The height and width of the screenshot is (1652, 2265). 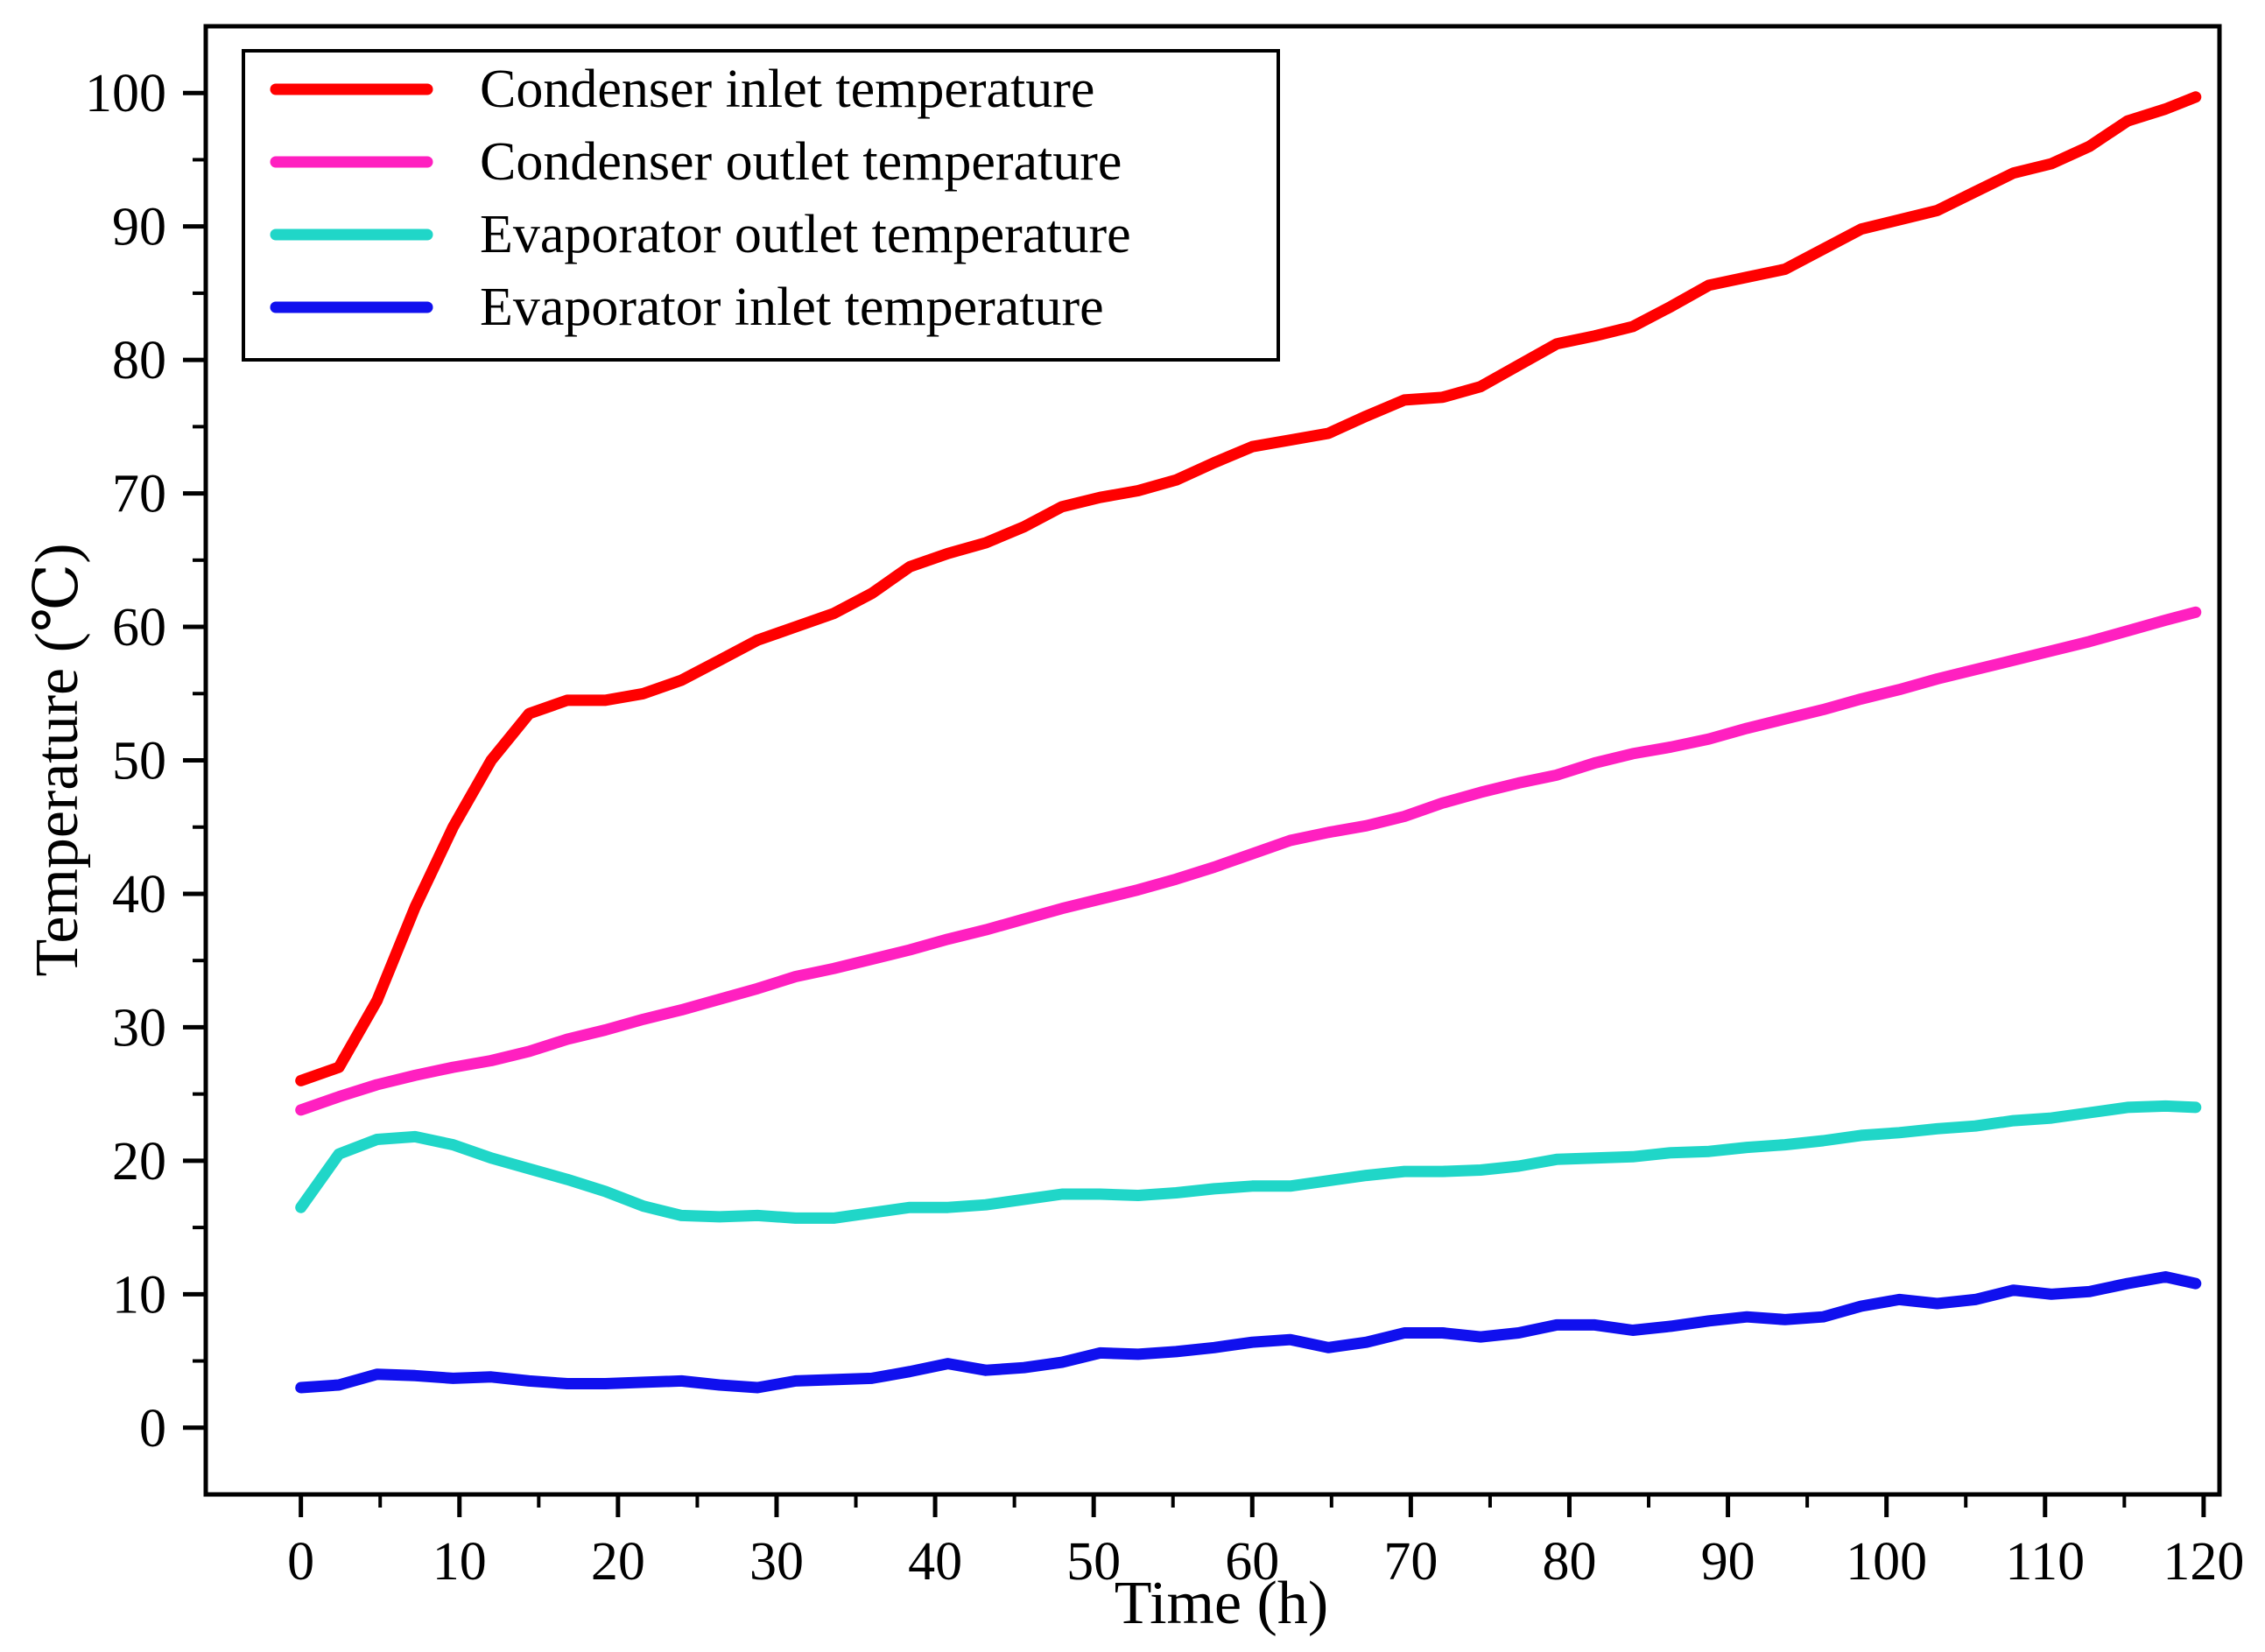 What do you see at coordinates (792, 307) in the screenshot?
I see `legend-label-3: Evaporator inlet temperature` at bounding box center [792, 307].